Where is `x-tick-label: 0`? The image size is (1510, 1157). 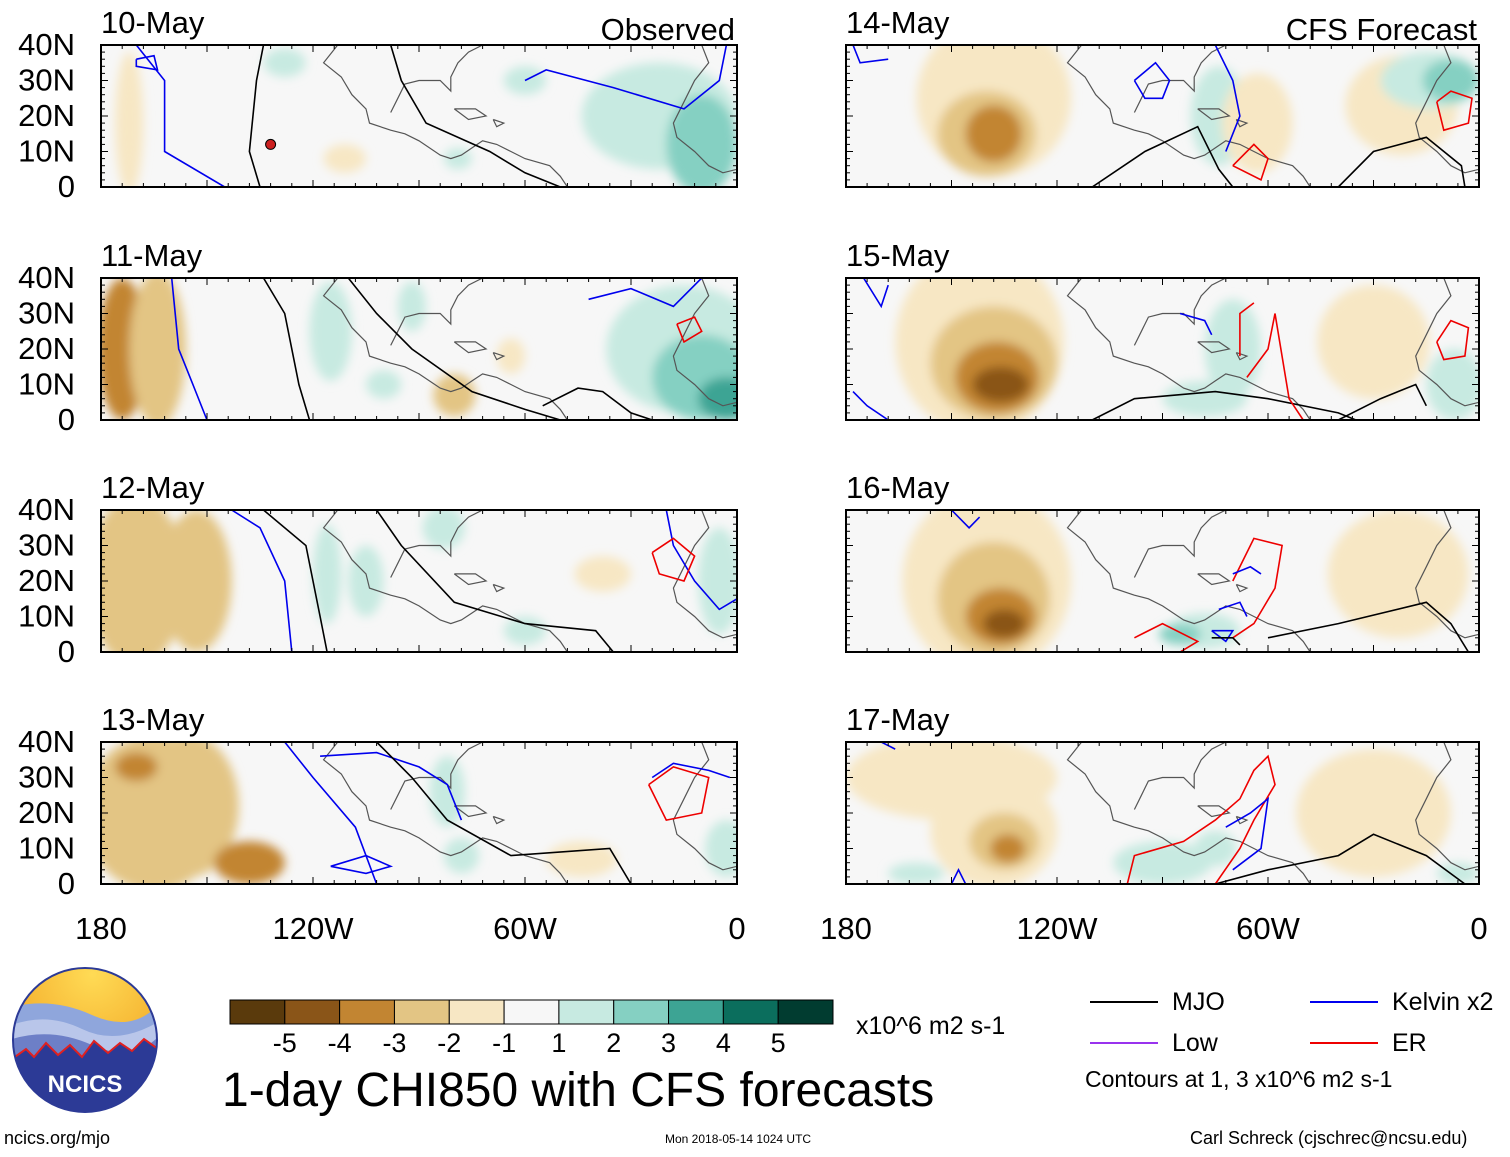 x-tick-label: 0 is located at coordinates (1478, 928).